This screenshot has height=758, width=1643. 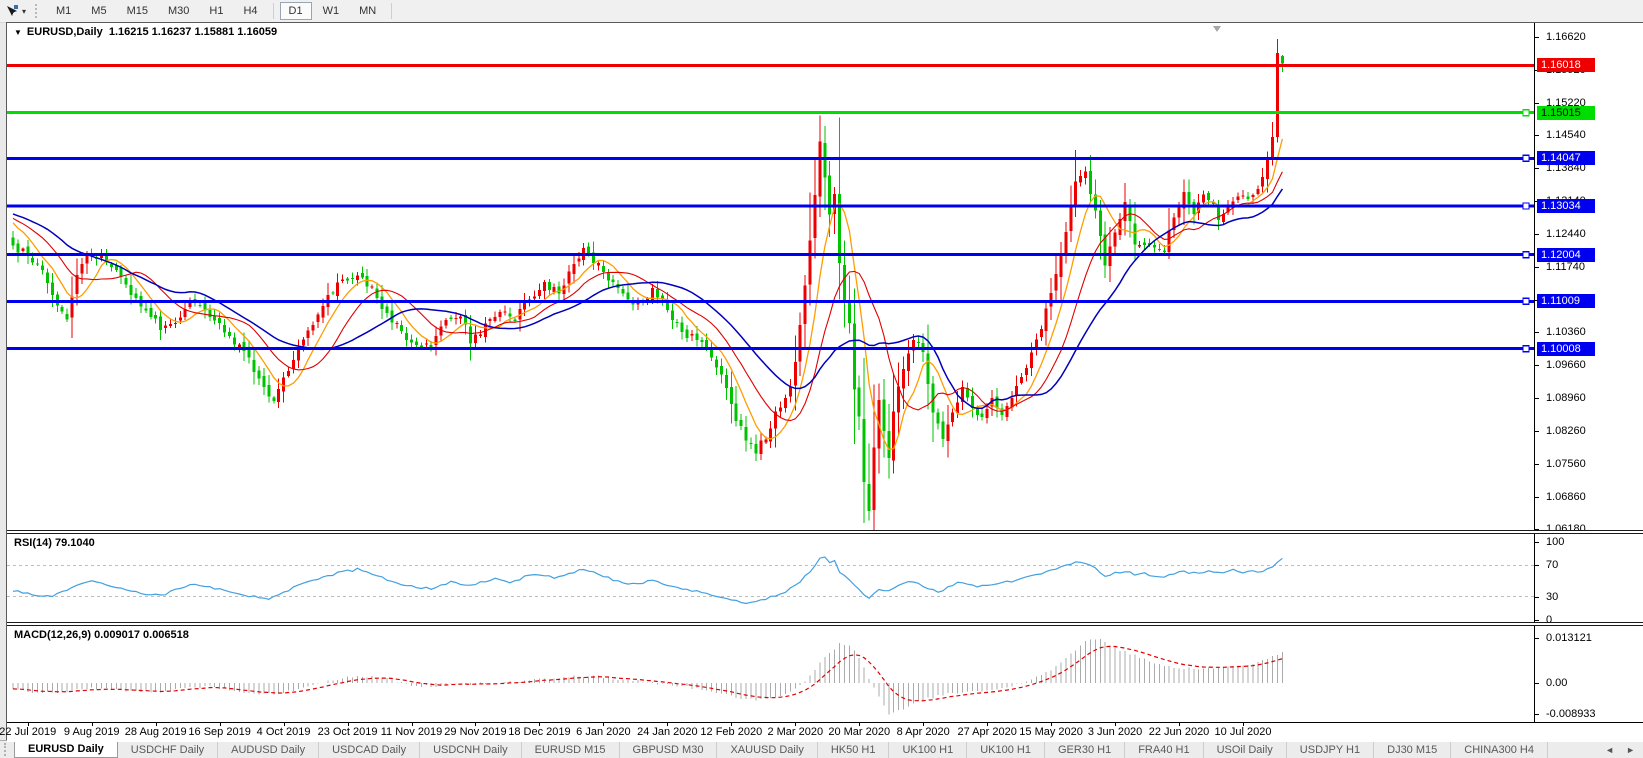 I want to click on level-price-badge: 1.15015, so click(x=1566, y=112).